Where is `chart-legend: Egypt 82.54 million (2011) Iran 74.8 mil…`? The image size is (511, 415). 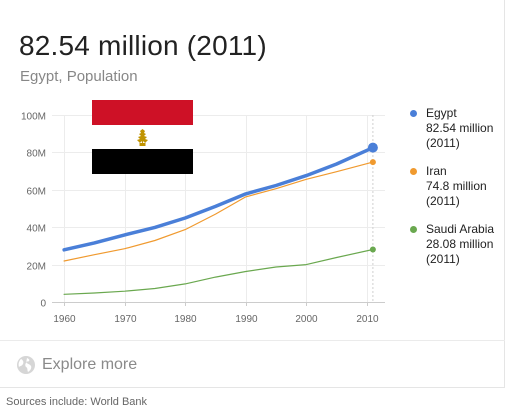
chart-legend: Egypt 82.54 million (2011) Iran 74.8 mil… is located at coordinates (457, 193).